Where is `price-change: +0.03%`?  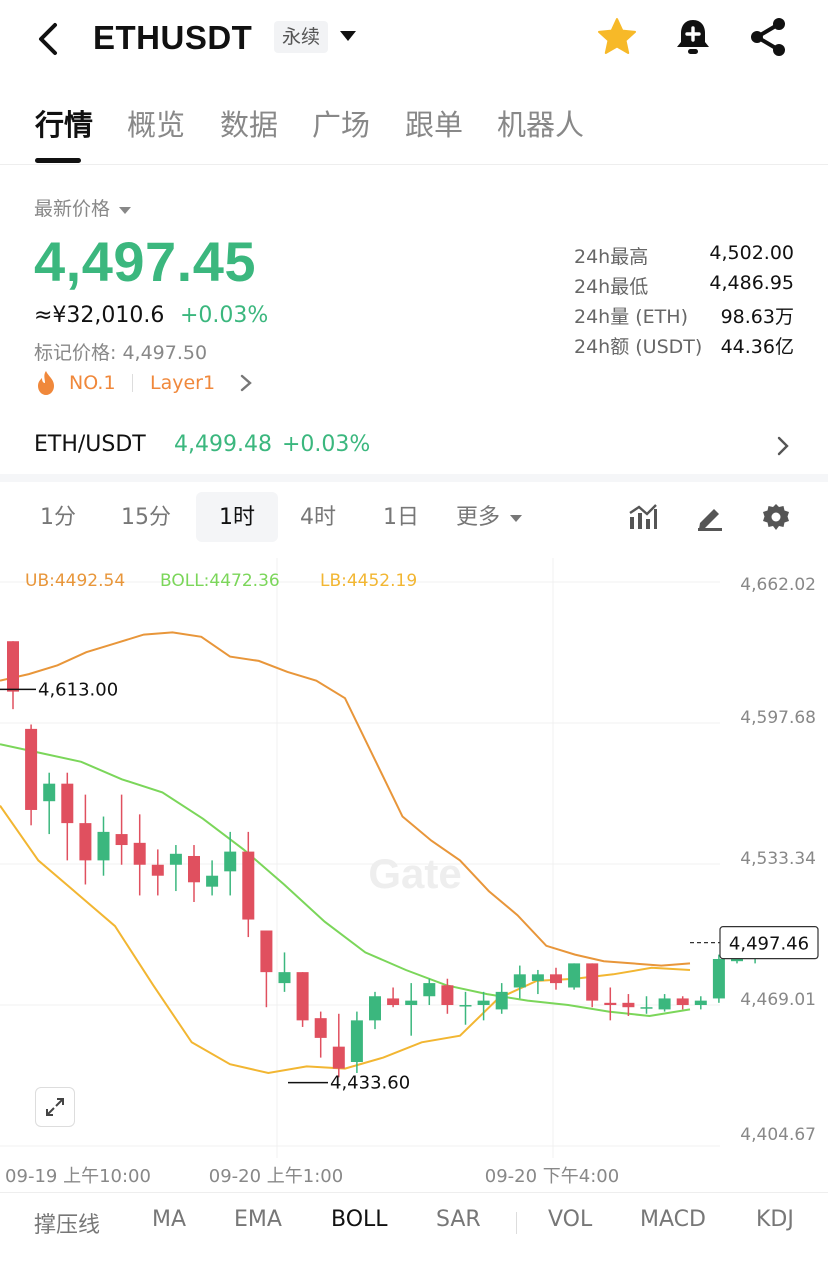 price-change: +0.03% is located at coordinates (224, 315).